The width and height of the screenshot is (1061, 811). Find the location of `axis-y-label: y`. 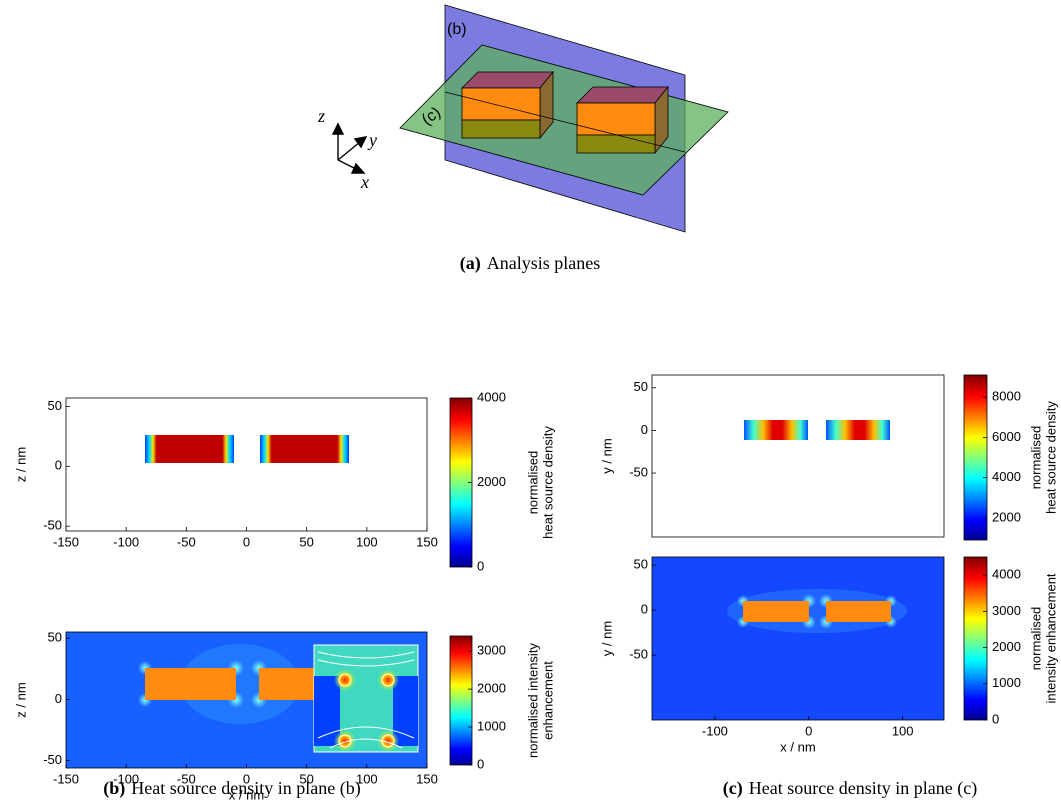

axis-y-label: y is located at coordinates (372, 140).